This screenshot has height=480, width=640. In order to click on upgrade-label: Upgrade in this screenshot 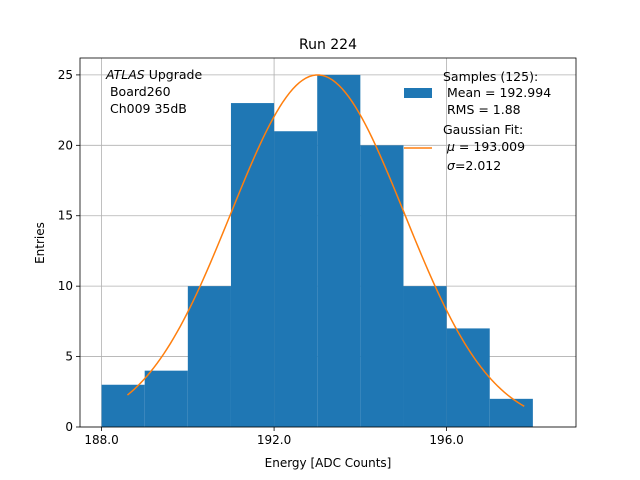, I will do `click(174, 74)`.